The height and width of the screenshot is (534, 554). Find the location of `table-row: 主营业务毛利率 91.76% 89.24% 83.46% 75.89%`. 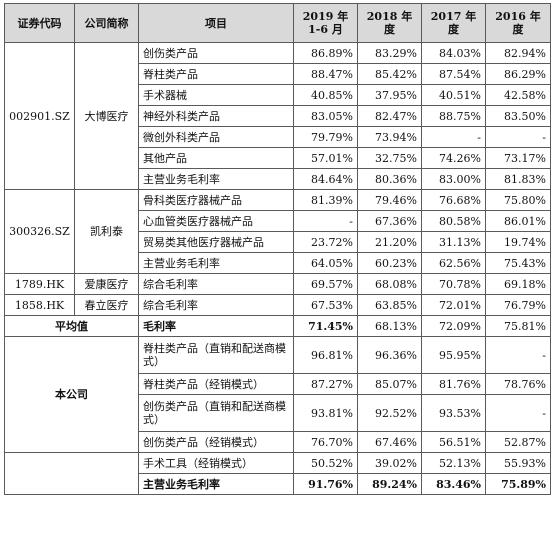

table-row: 主营业务毛利率 91.76% 89.24% 83.46% 75.89% is located at coordinates (278, 484).